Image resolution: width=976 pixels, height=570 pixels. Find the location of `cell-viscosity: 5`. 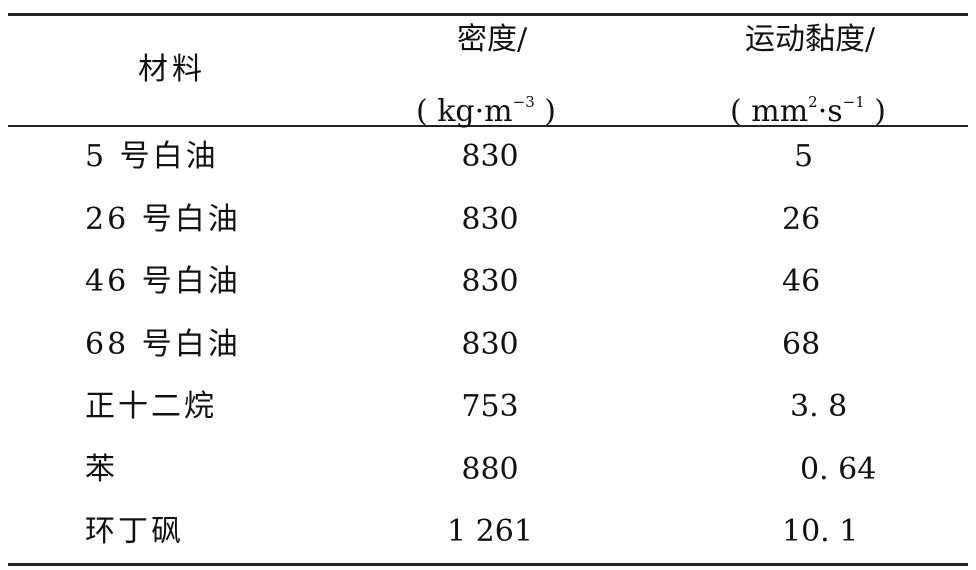

cell-viscosity: 5 is located at coordinates (804, 156).